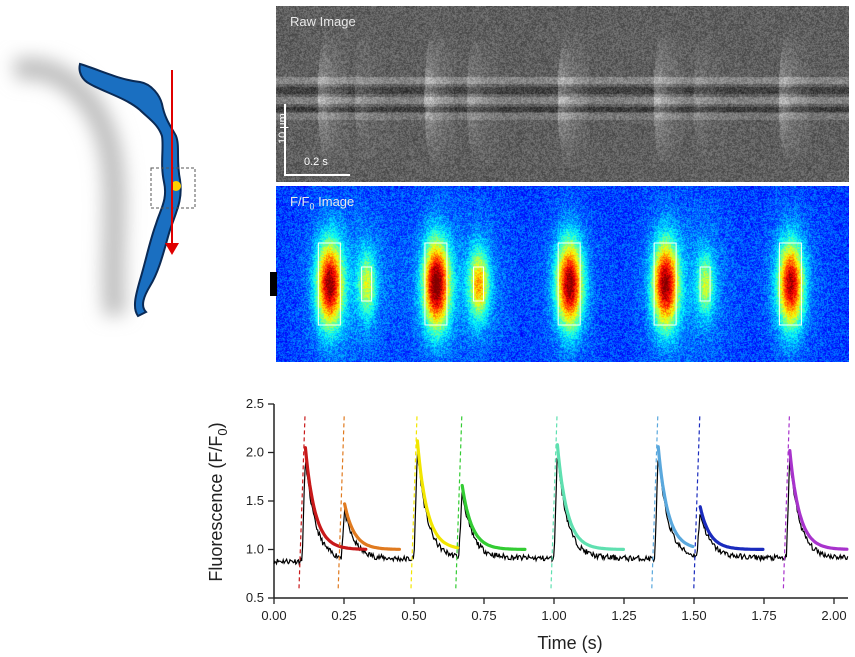 The height and width of the screenshot is (657, 855). Describe the element at coordinates (273, 284) in the screenshot. I see `side-marker` at that location.